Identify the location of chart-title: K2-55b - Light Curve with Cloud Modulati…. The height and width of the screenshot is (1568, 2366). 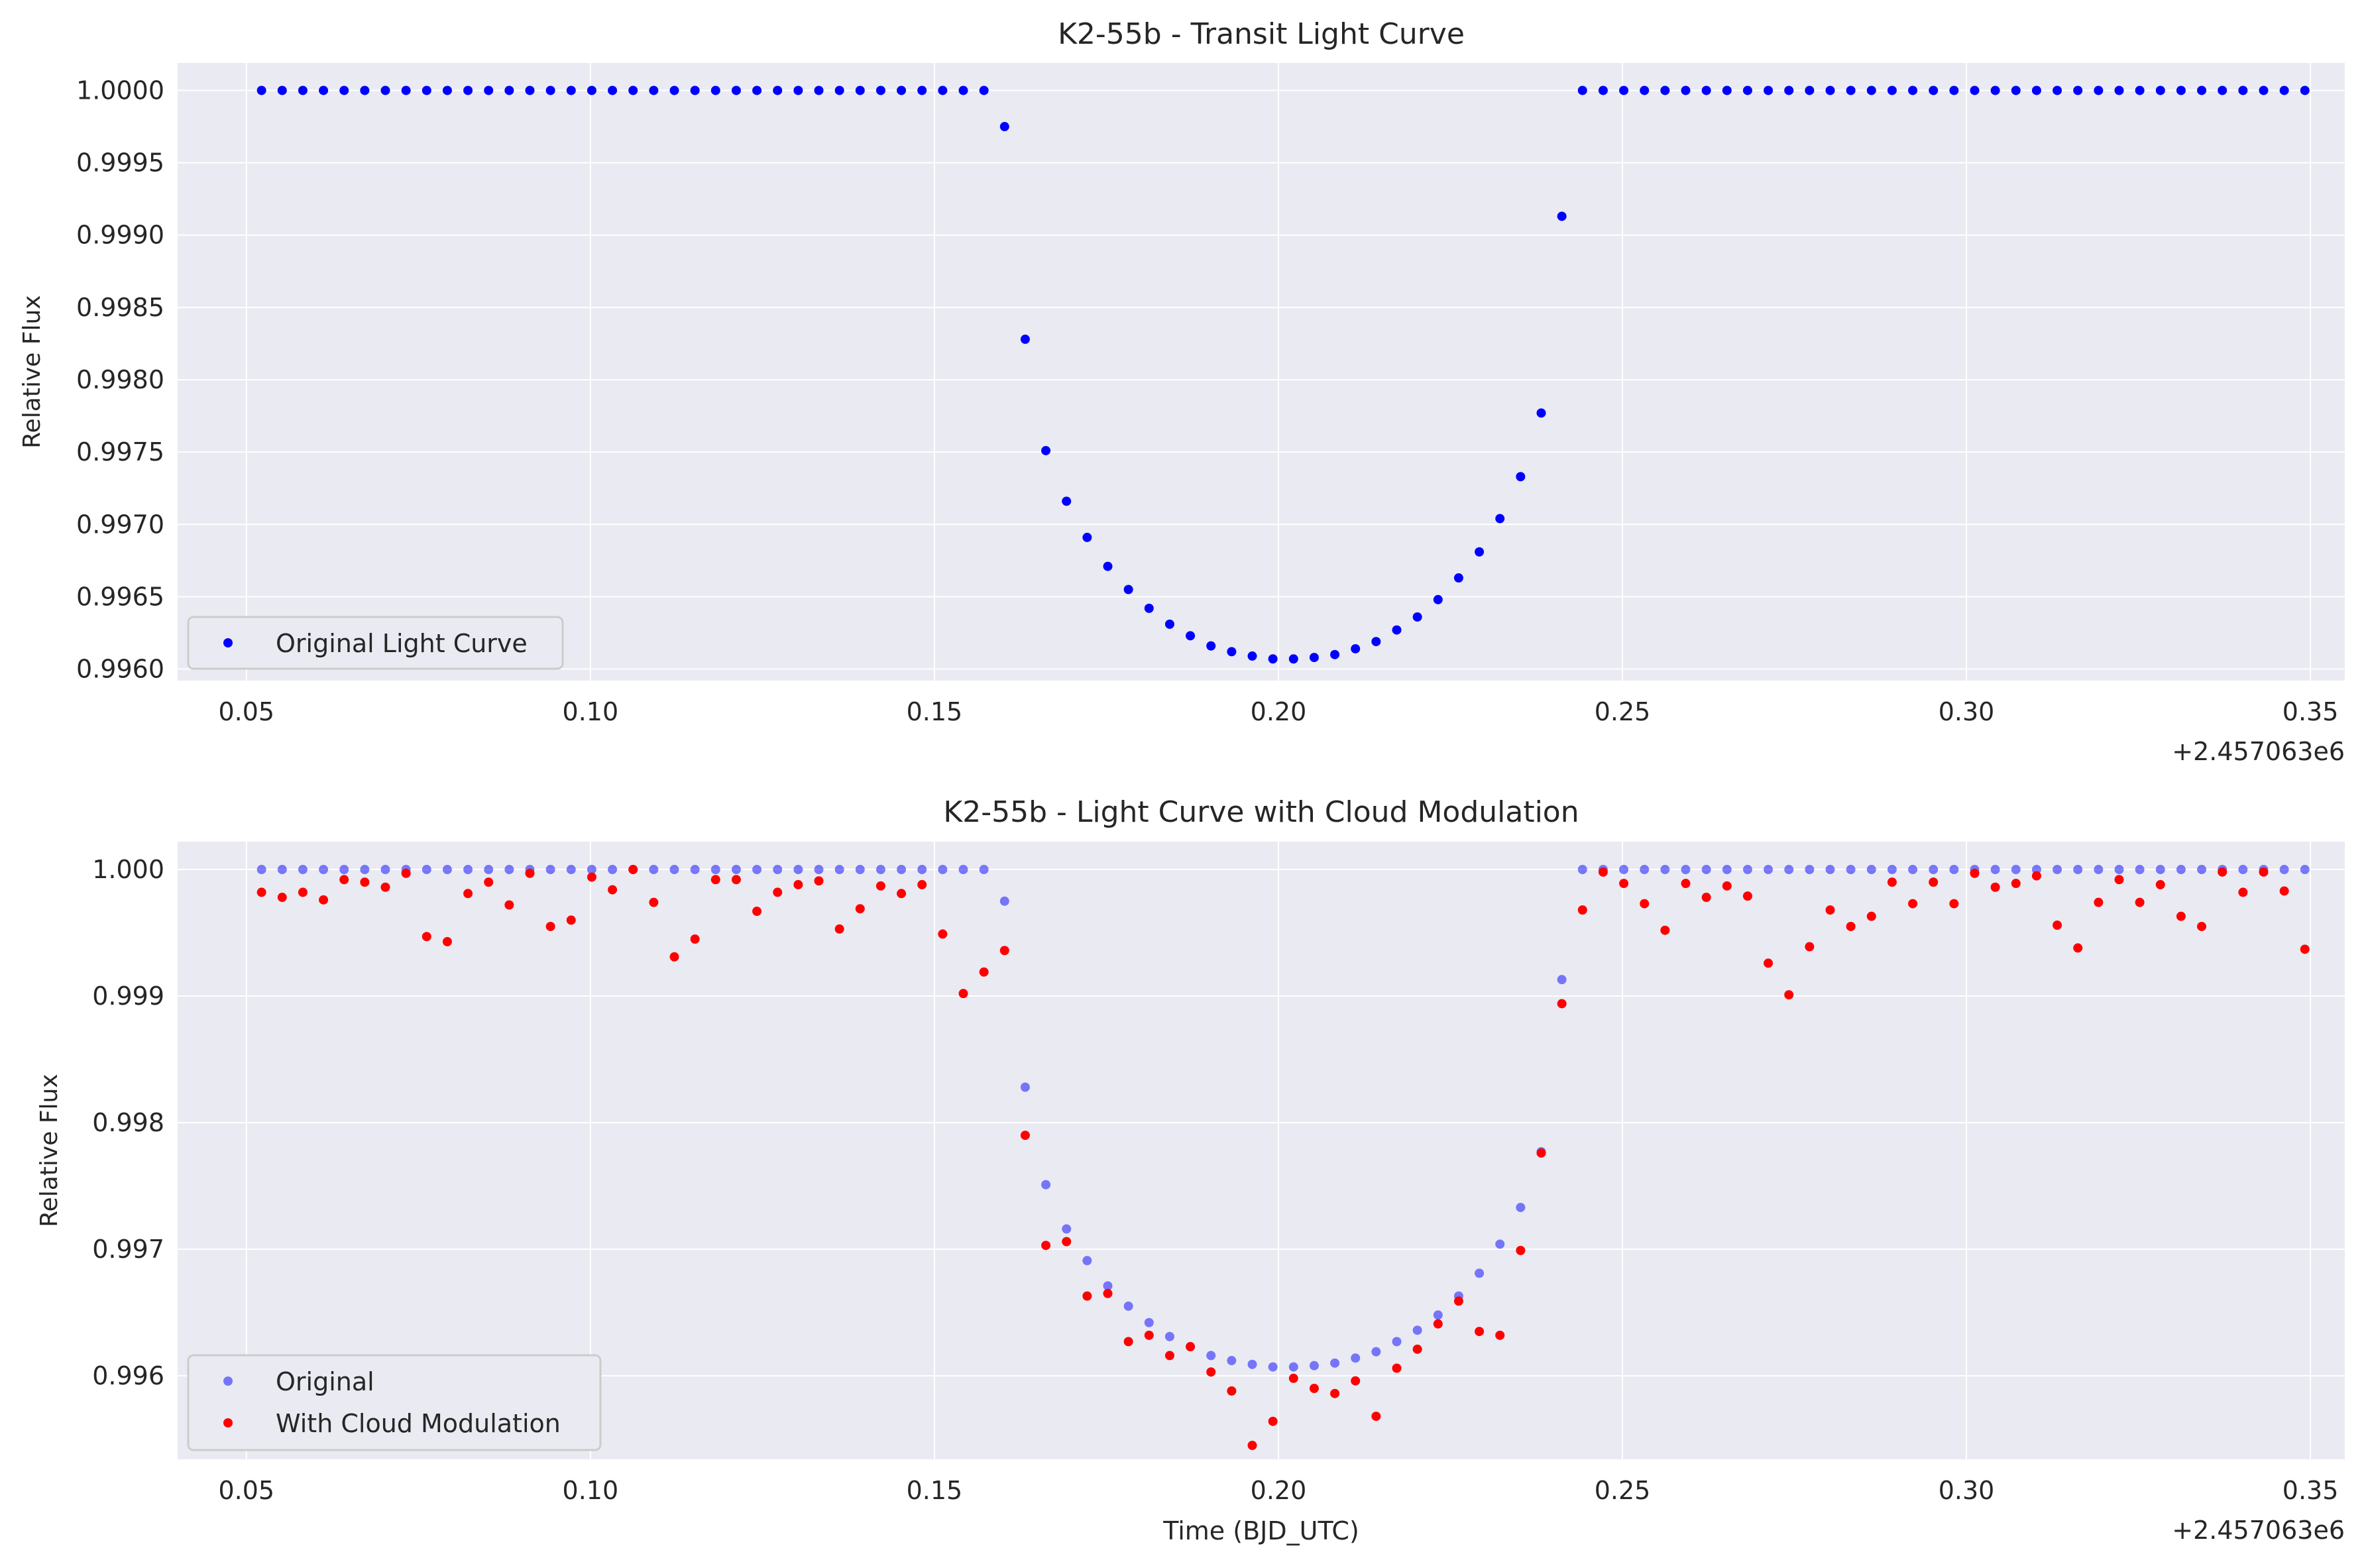
(1261, 812).